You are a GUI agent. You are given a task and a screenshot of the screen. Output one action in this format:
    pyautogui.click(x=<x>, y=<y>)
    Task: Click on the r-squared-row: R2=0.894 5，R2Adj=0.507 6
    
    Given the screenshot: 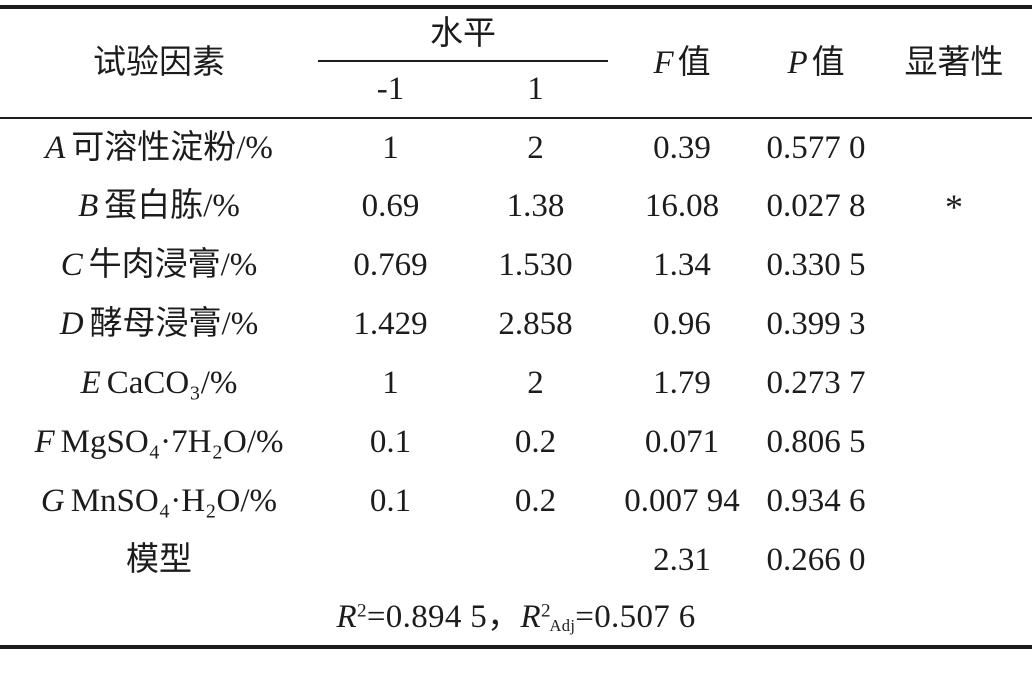 What is the action you would take?
    pyautogui.click(x=516, y=618)
    